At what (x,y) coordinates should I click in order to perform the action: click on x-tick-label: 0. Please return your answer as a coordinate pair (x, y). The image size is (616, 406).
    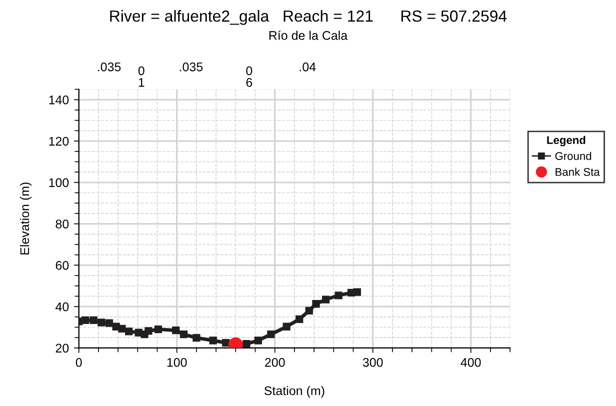
    Looking at the image, I should click on (79, 362).